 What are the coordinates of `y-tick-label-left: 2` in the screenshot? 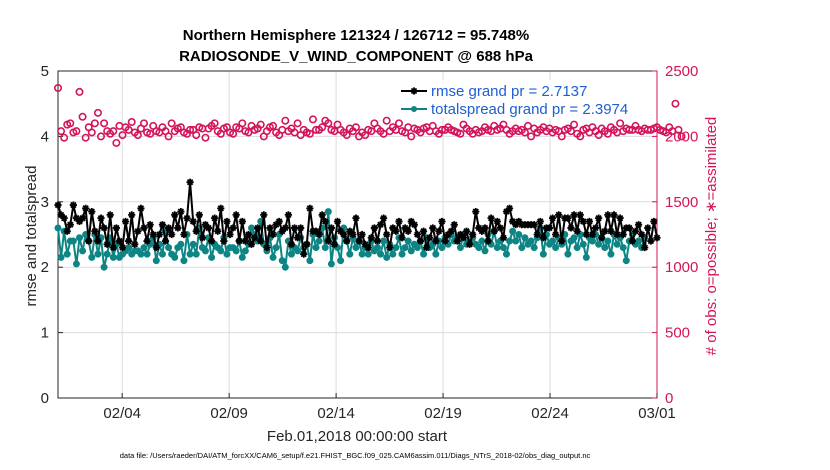 It's located at (45, 267).